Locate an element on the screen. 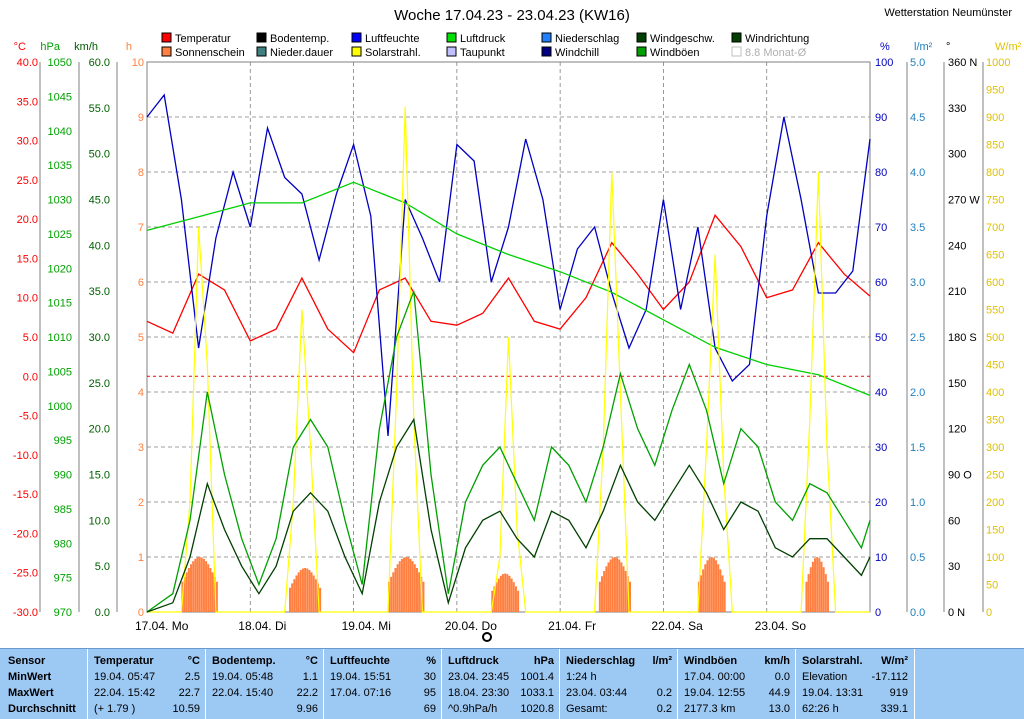  axis-tick-label-right: 4.0 is located at coordinates (917, 173).